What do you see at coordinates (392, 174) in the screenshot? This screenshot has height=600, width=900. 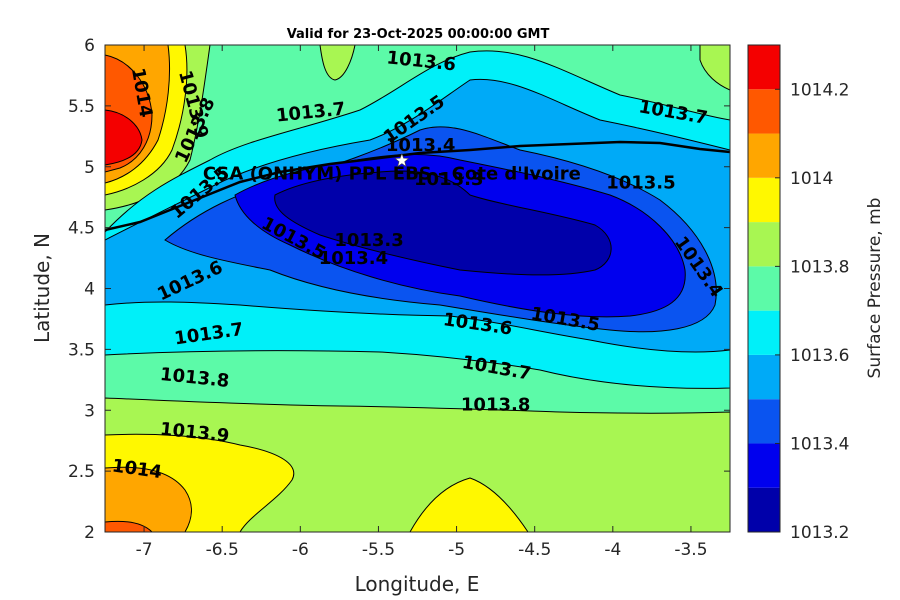 I see `station-label: CSA (ONHYM) PPL EBS - Cote d'Ivoire` at bounding box center [392, 174].